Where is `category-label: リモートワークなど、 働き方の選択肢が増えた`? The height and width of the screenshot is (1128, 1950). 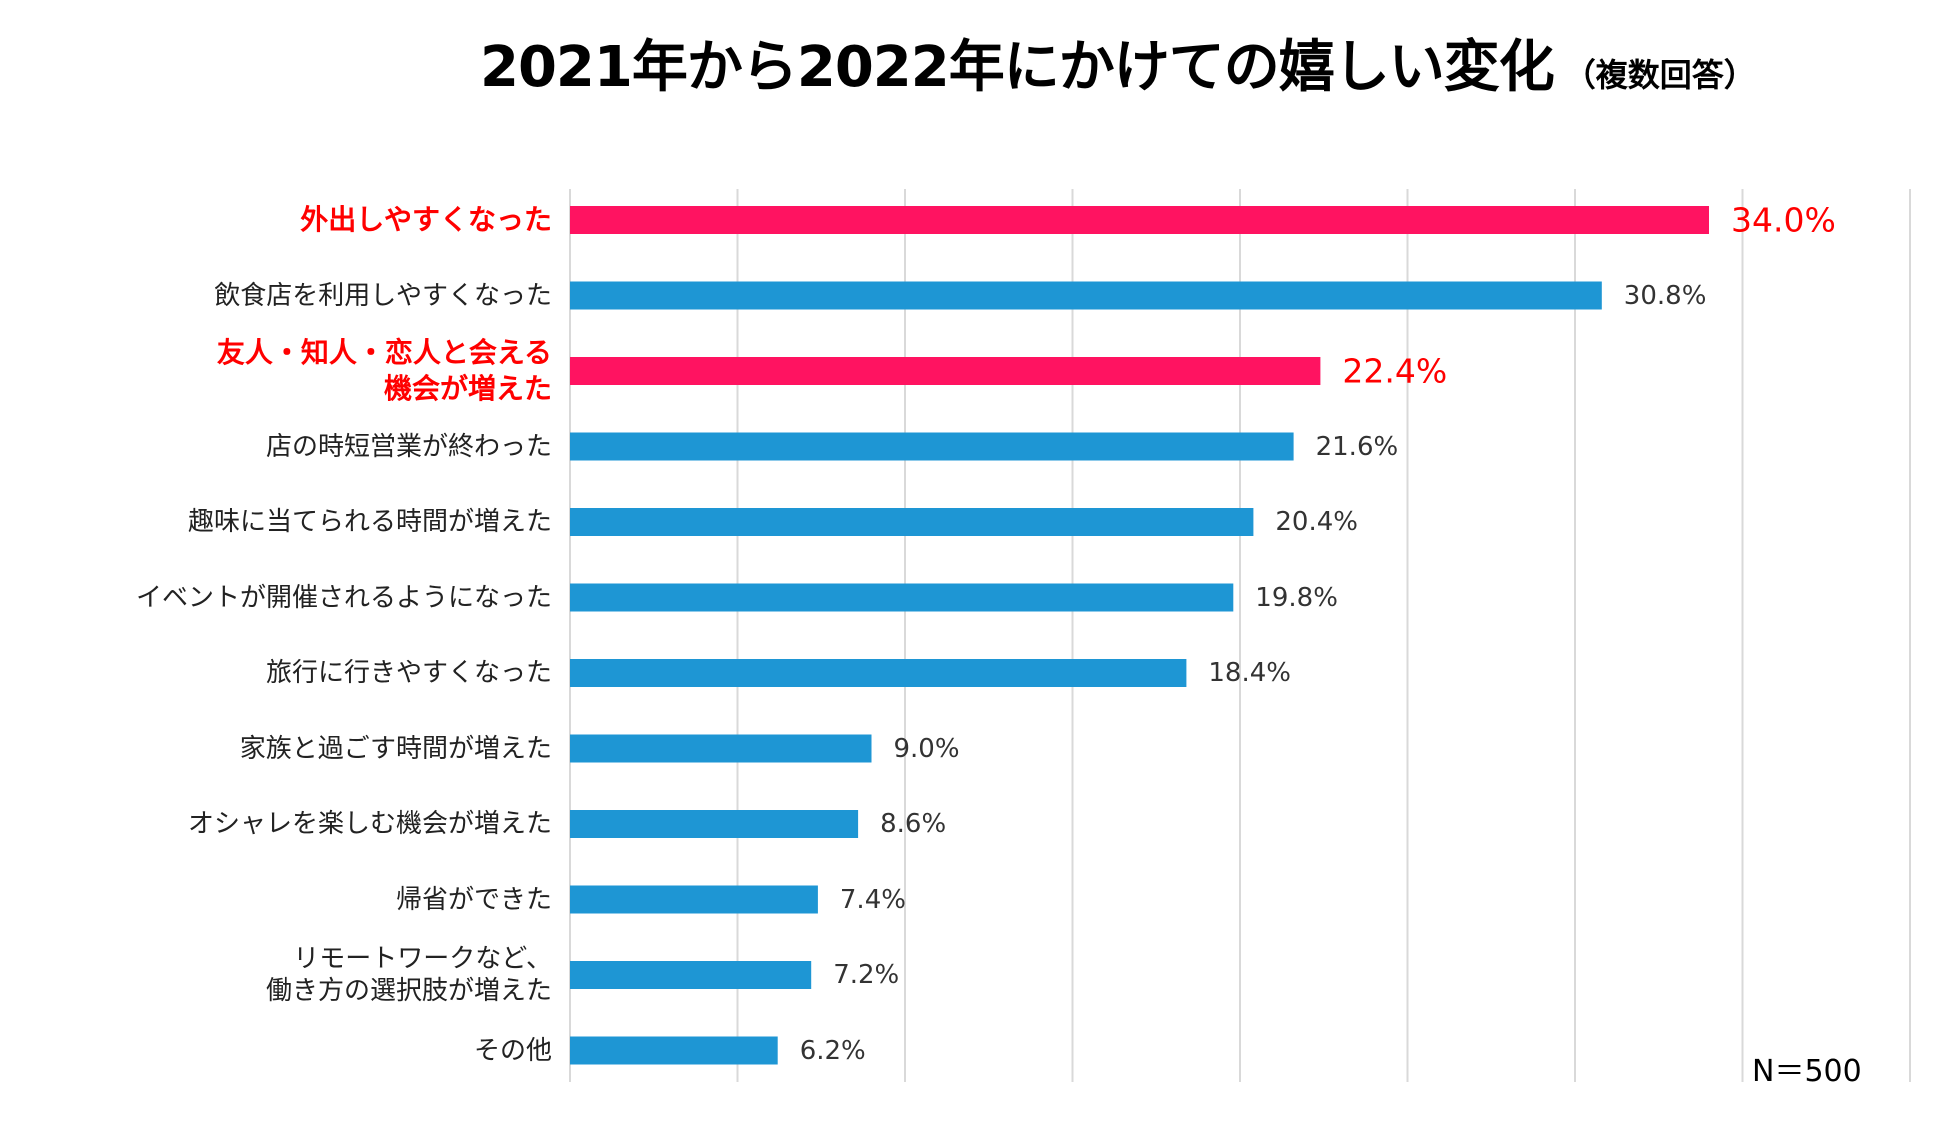 category-label: リモートワークなど、 働き方の選択肢が増えた is located at coordinates (408, 975).